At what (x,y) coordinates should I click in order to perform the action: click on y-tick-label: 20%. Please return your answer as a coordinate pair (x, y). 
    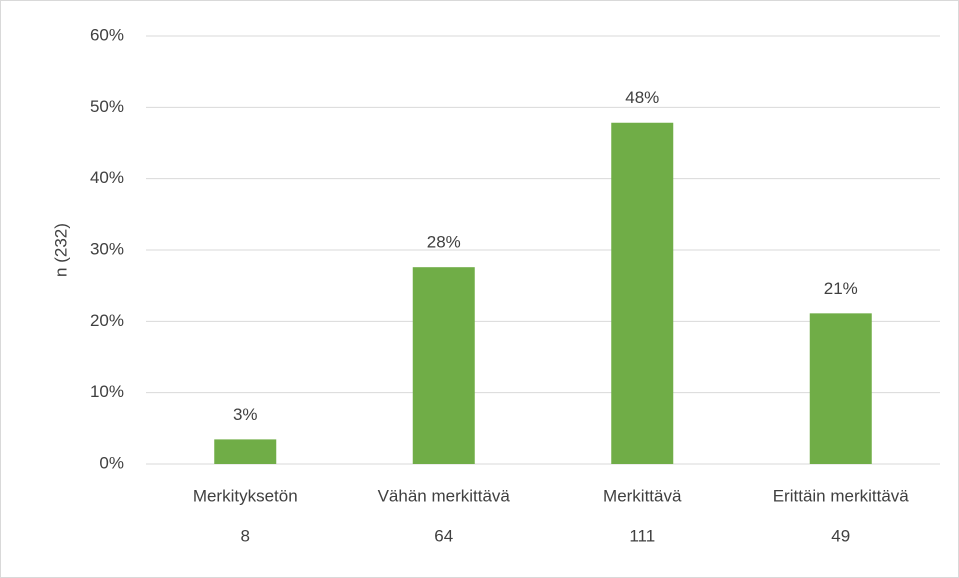
    Looking at the image, I should click on (107, 320).